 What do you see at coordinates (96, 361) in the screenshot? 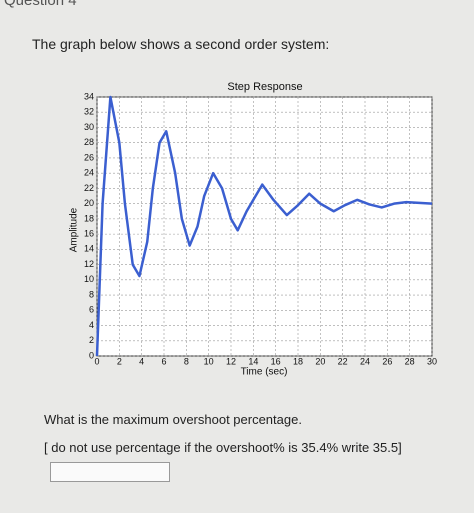
I see `x-tick-label: 0` at bounding box center [96, 361].